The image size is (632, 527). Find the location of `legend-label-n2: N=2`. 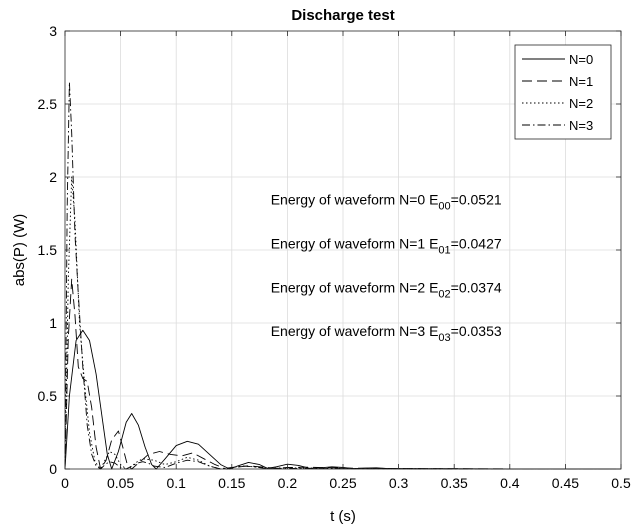

legend-label-n2: N=2 is located at coordinates (581, 103).